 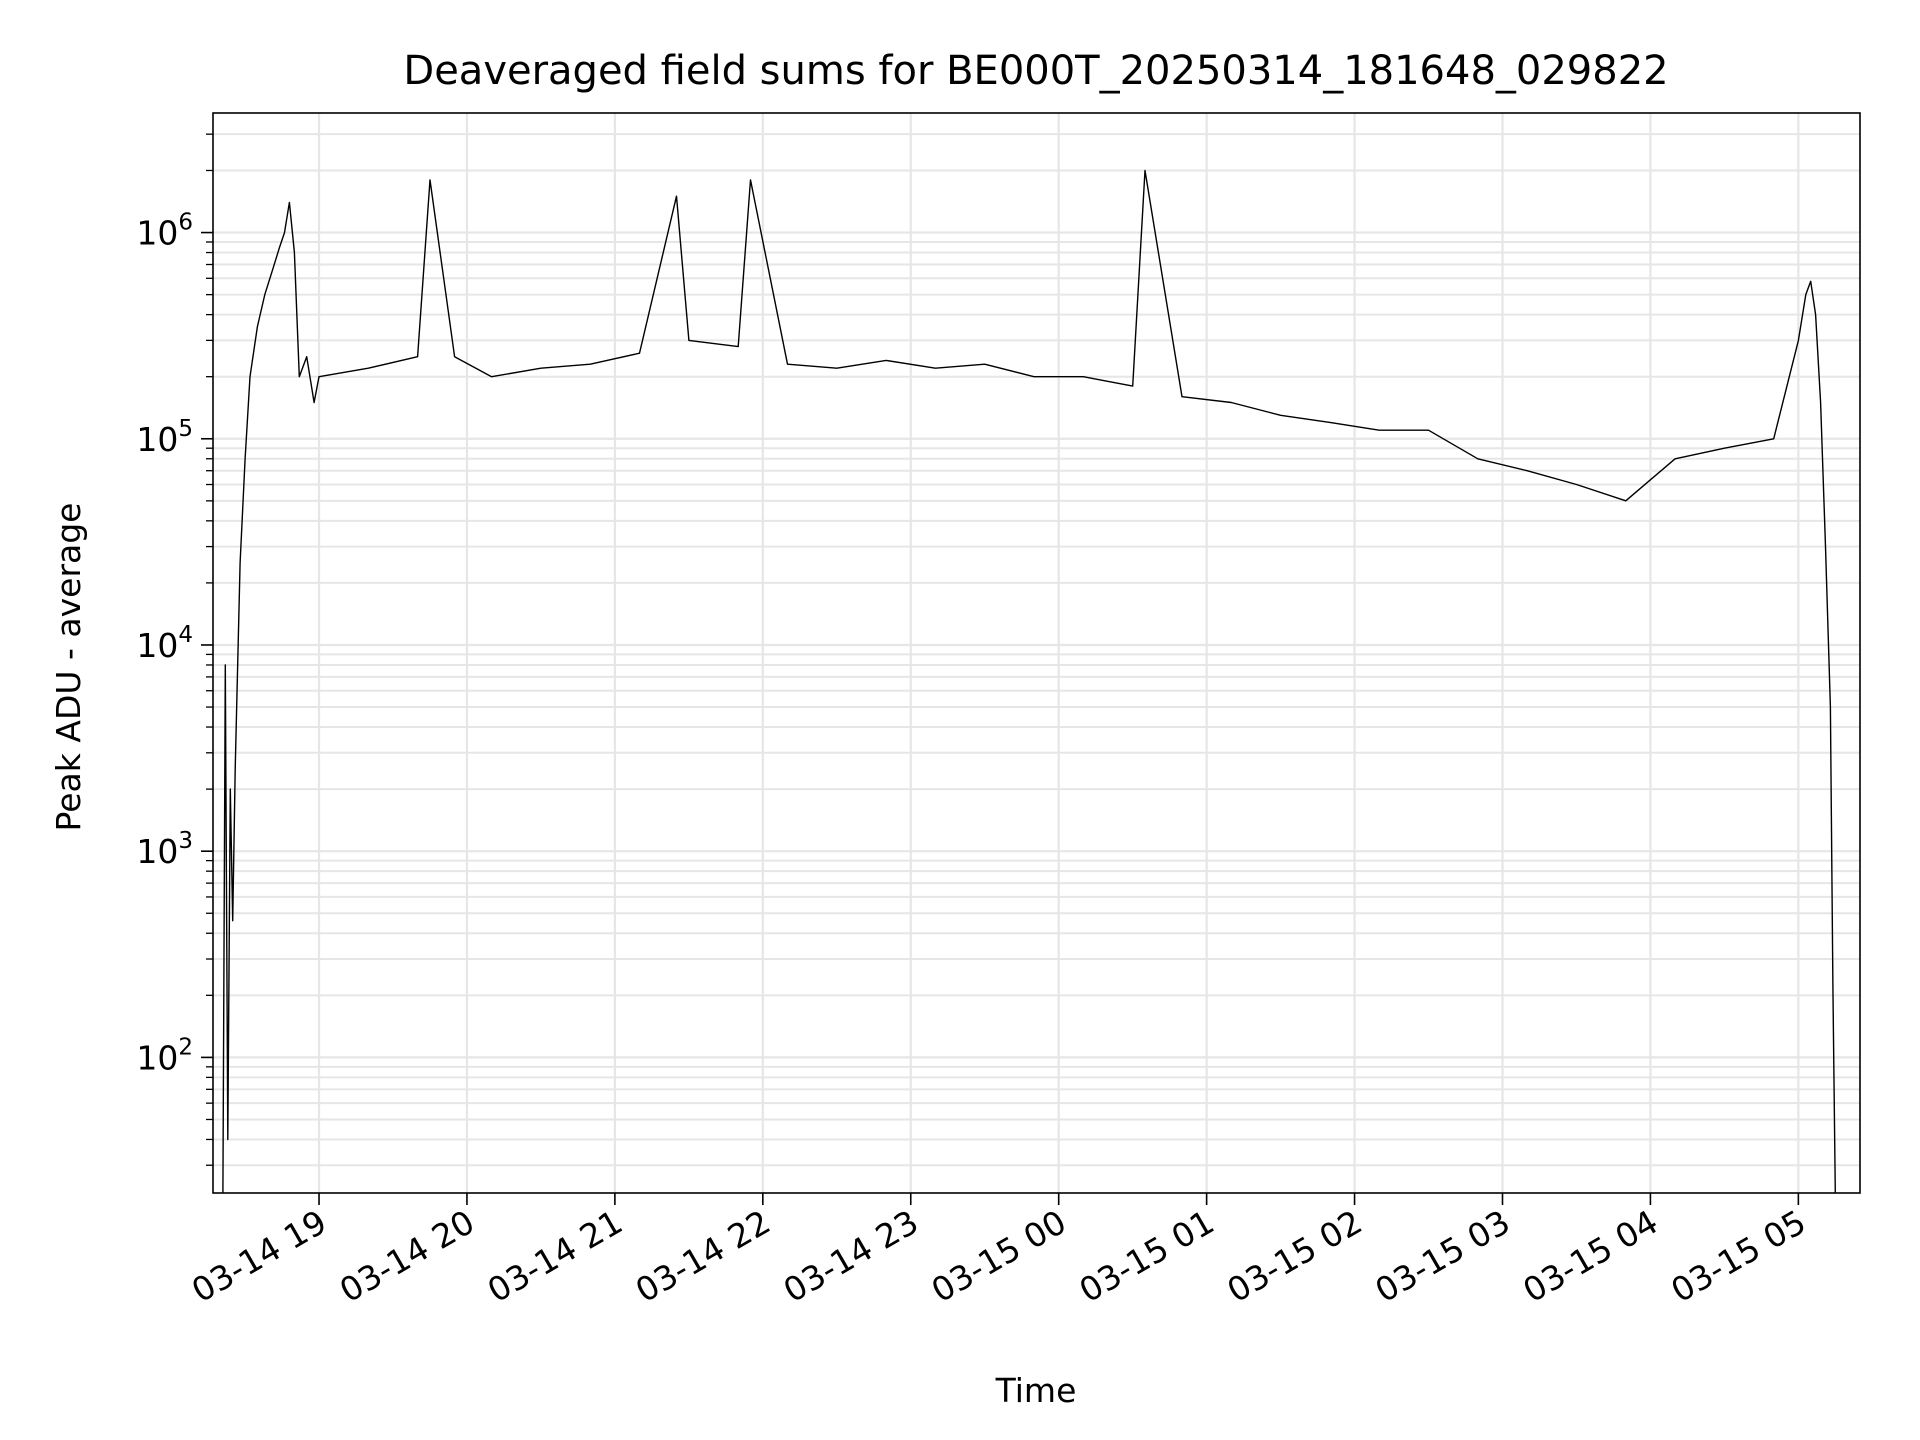 I want to click on y-tick-label: 10⁴, so click(x=164, y=643).